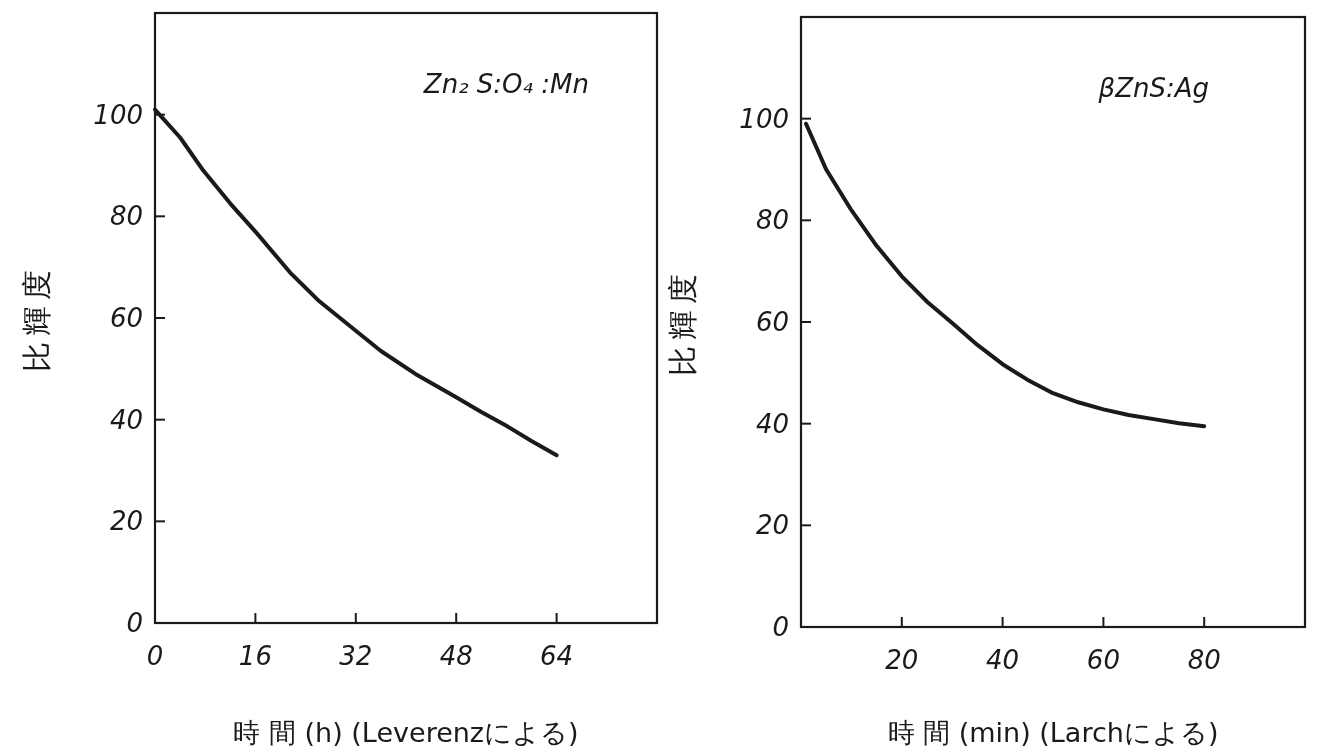  What do you see at coordinates (902, 660) in the screenshot?
I see `x-tick-label: 20` at bounding box center [902, 660].